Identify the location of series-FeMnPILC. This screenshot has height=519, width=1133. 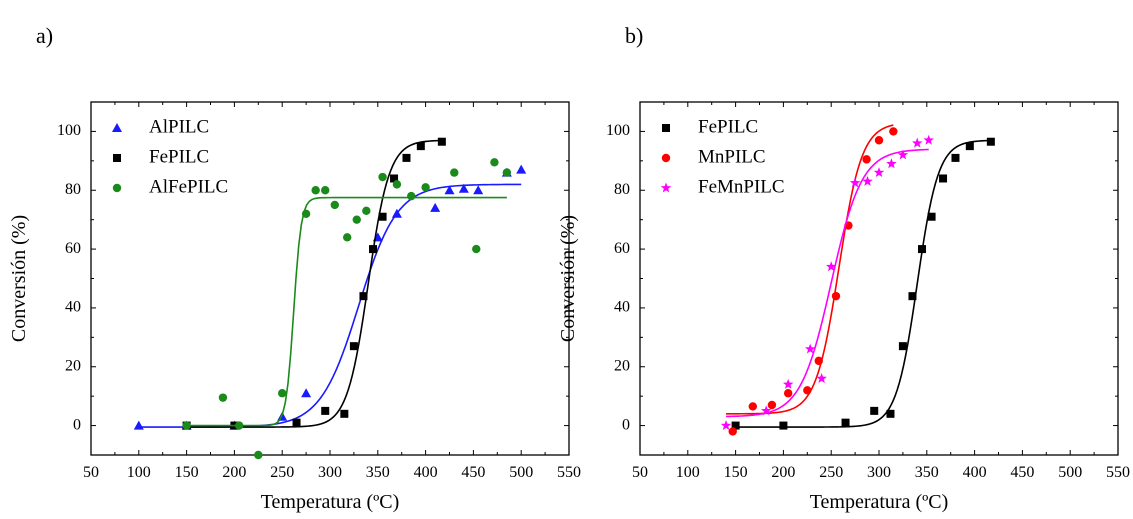
(827, 282).